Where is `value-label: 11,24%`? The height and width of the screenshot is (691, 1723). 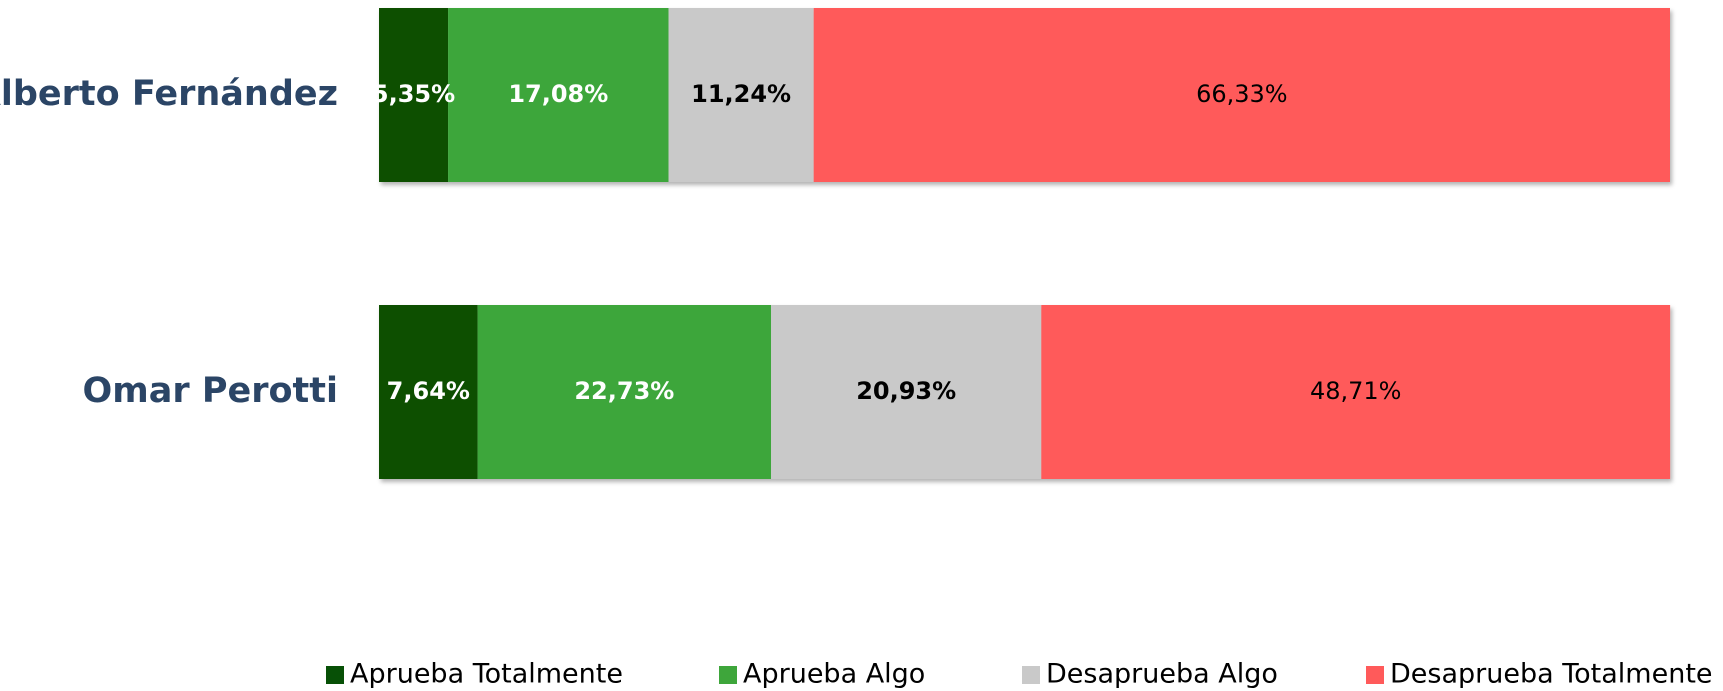 value-label: 11,24% is located at coordinates (741, 94).